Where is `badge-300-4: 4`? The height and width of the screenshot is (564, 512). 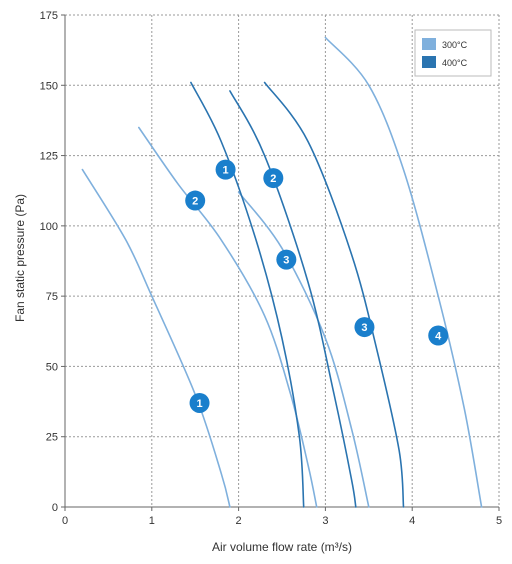 badge-300-4: 4 is located at coordinates (438, 335).